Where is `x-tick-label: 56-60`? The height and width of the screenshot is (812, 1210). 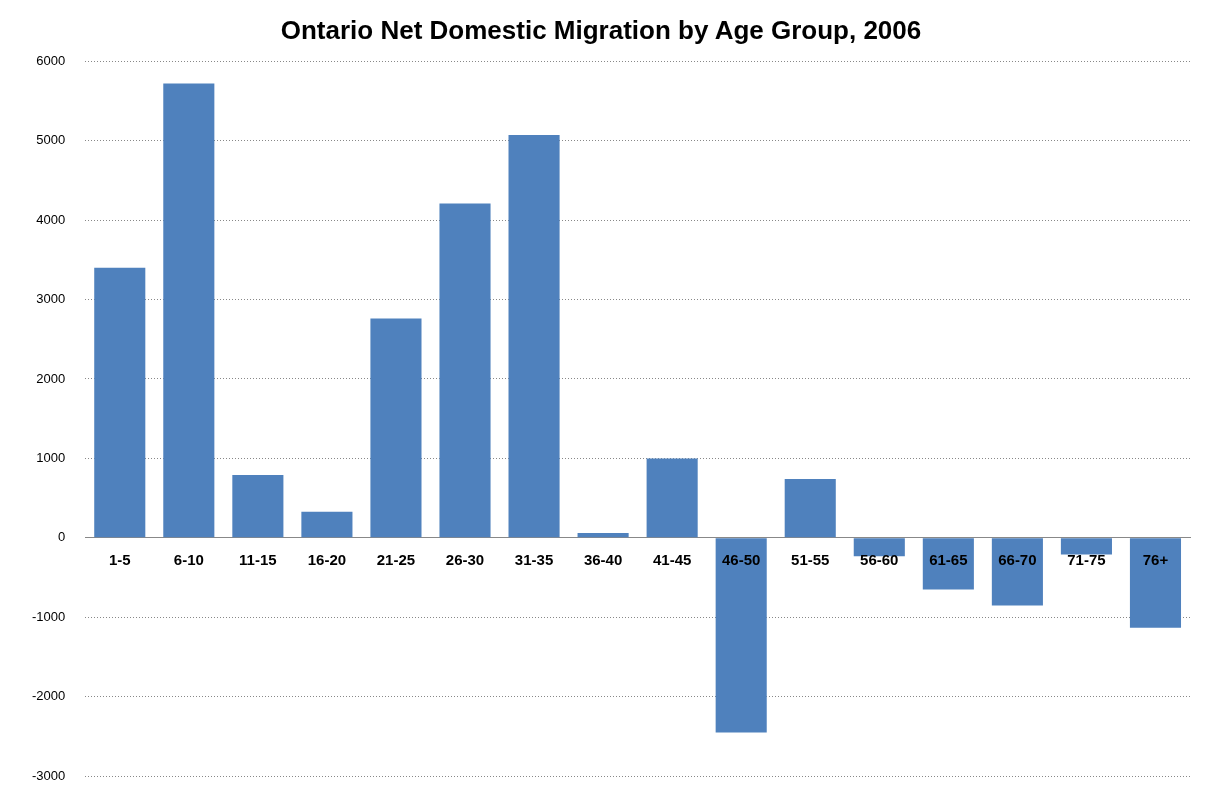
x-tick-label: 56-60 is located at coordinates (879, 560).